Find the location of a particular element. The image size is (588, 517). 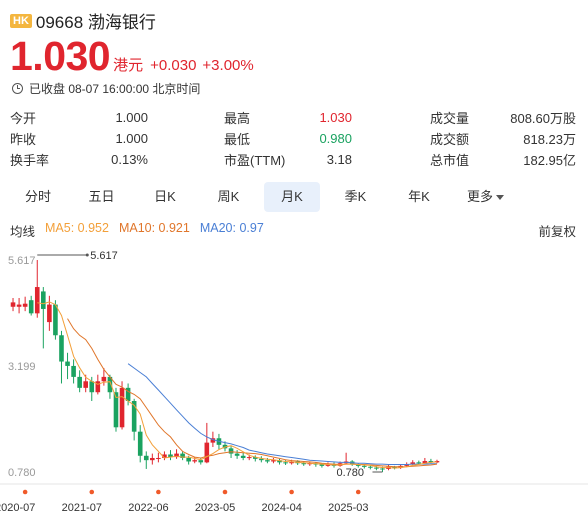

ma-label: 均线 is located at coordinates (23, 232).